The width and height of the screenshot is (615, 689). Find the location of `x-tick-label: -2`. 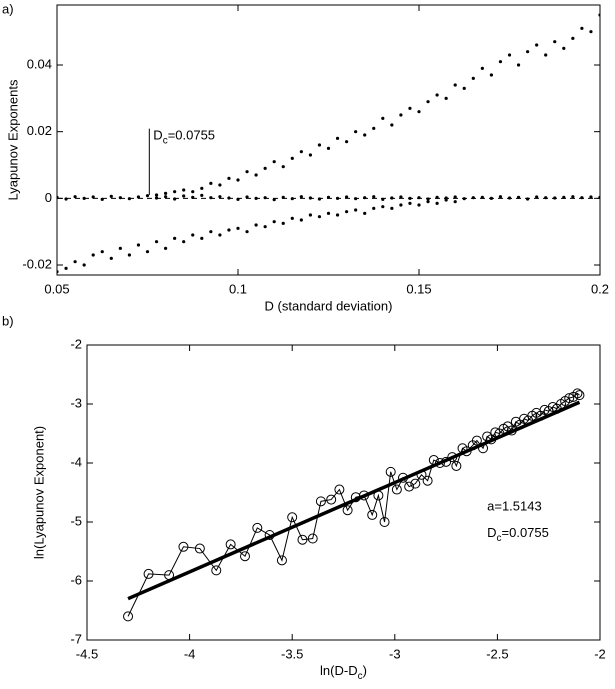

x-tick-label: -2 is located at coordinates (600, 653).